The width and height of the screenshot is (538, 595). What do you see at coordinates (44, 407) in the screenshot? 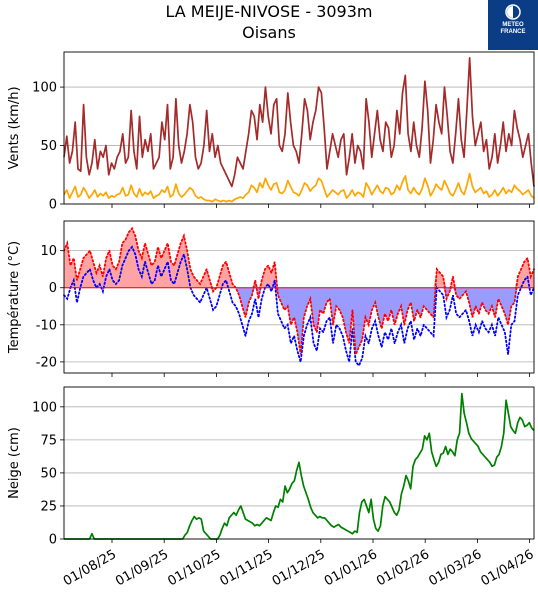
I see `snow-ytick-label: 100` at bounding box center [44, 407].